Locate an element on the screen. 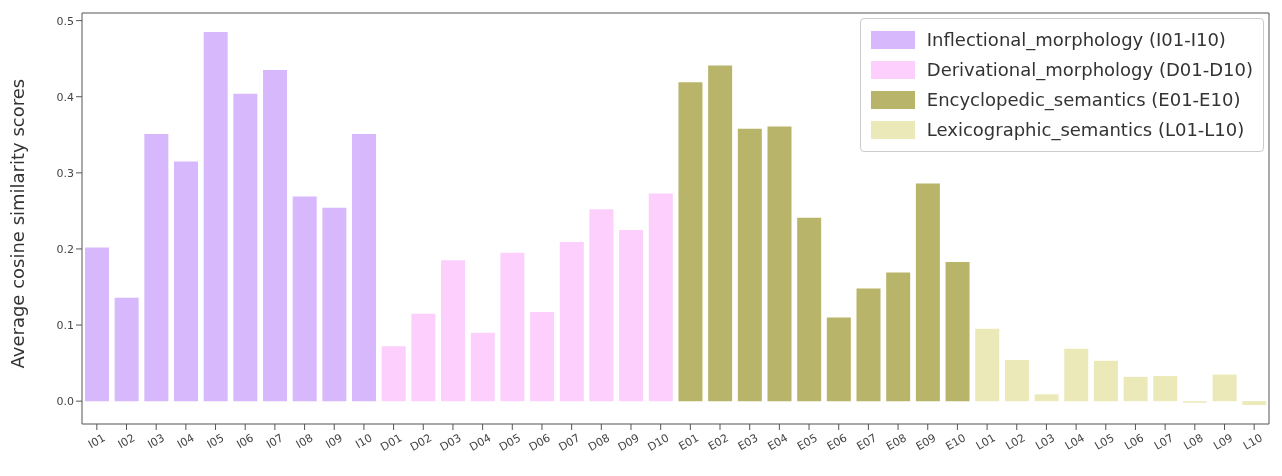 The width and height of the screenshot is (1282, 476). x-tick-label: I09 is located at coordinates (334, 441).